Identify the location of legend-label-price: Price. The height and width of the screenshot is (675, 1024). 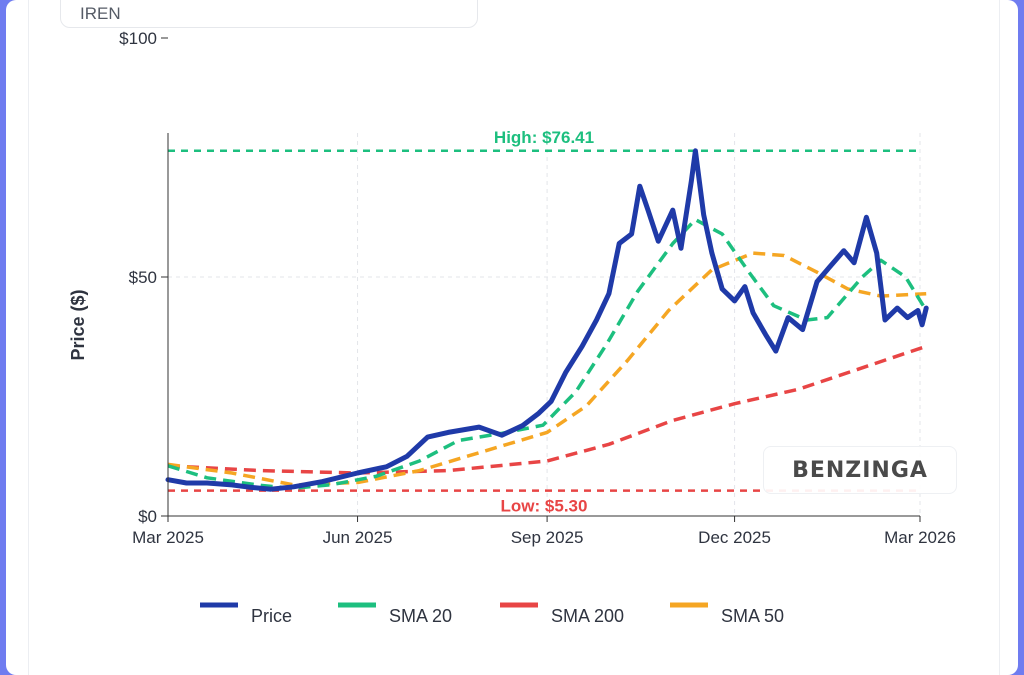
(271, 616).